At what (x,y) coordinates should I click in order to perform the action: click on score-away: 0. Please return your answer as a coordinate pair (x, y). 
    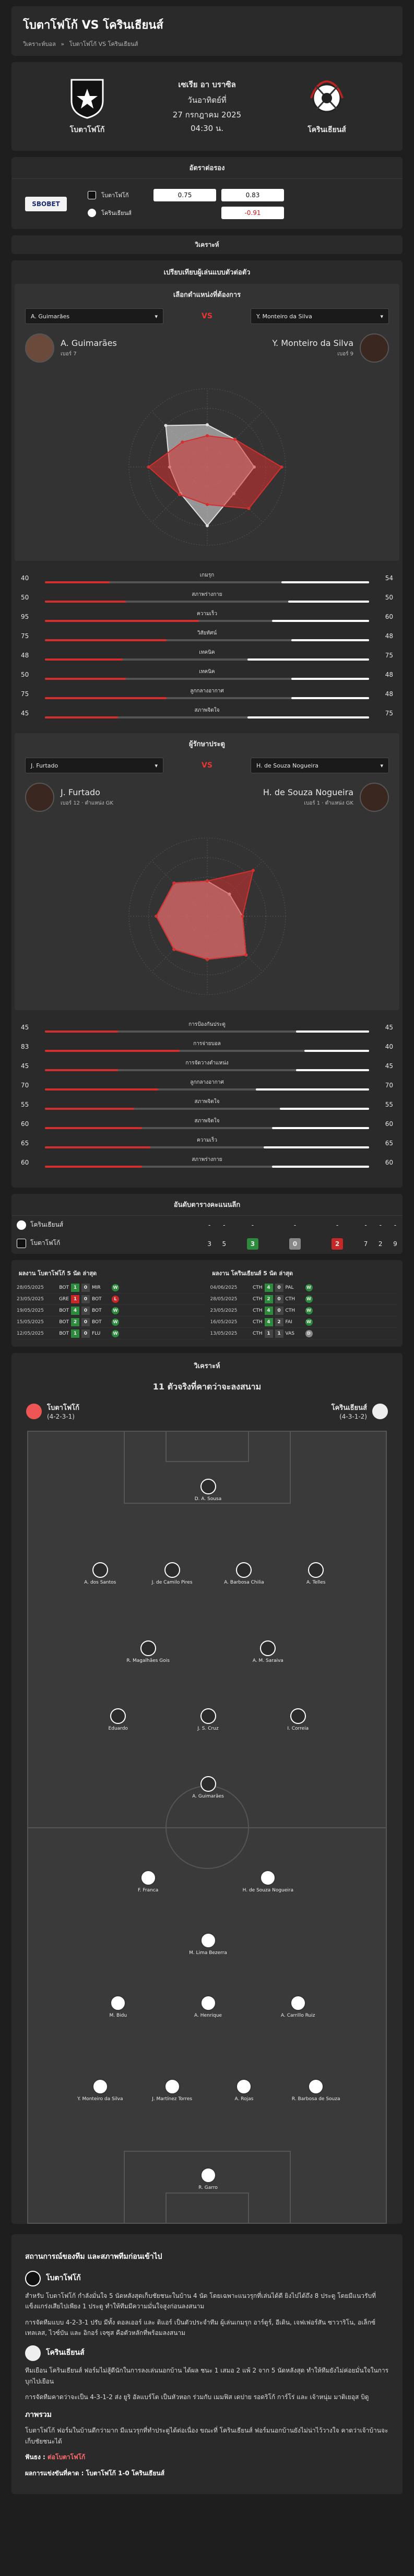
    Looking at the image, I should click on (85, 1321).